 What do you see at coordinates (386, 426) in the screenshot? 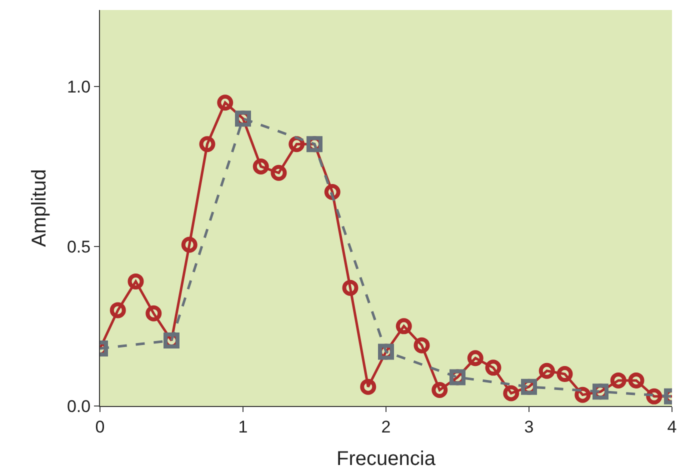
I see `x-tick-label: 2` at bounding box center [386, 426].